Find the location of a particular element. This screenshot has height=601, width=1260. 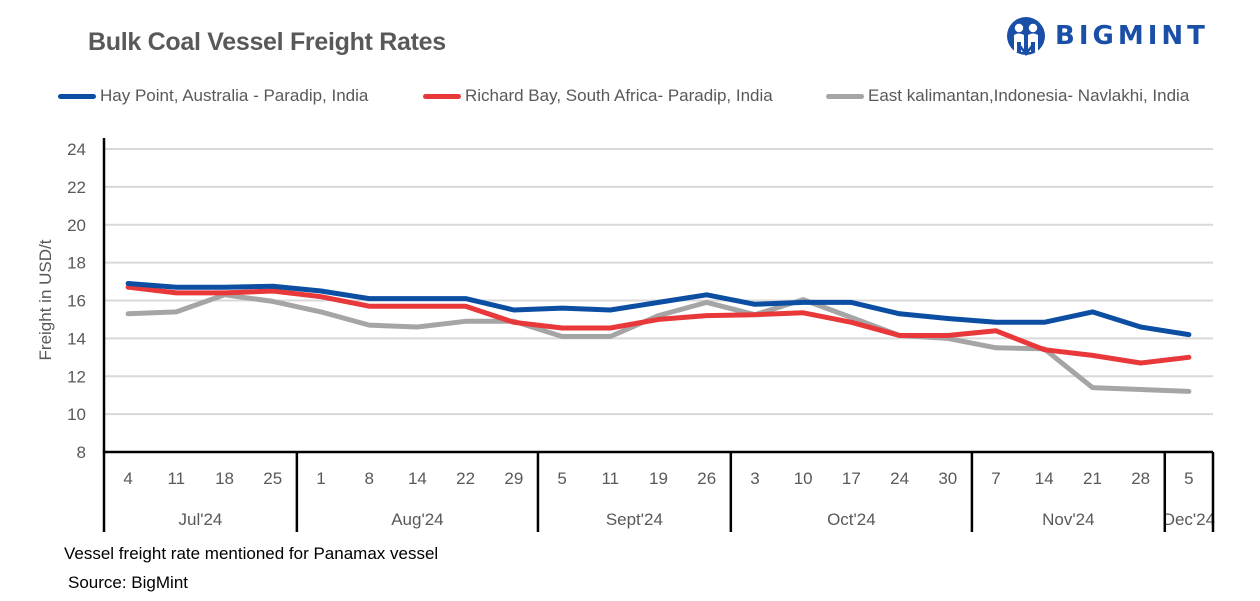

bigmint-logo: BIGMINT is located at coordinates (1107, 36).